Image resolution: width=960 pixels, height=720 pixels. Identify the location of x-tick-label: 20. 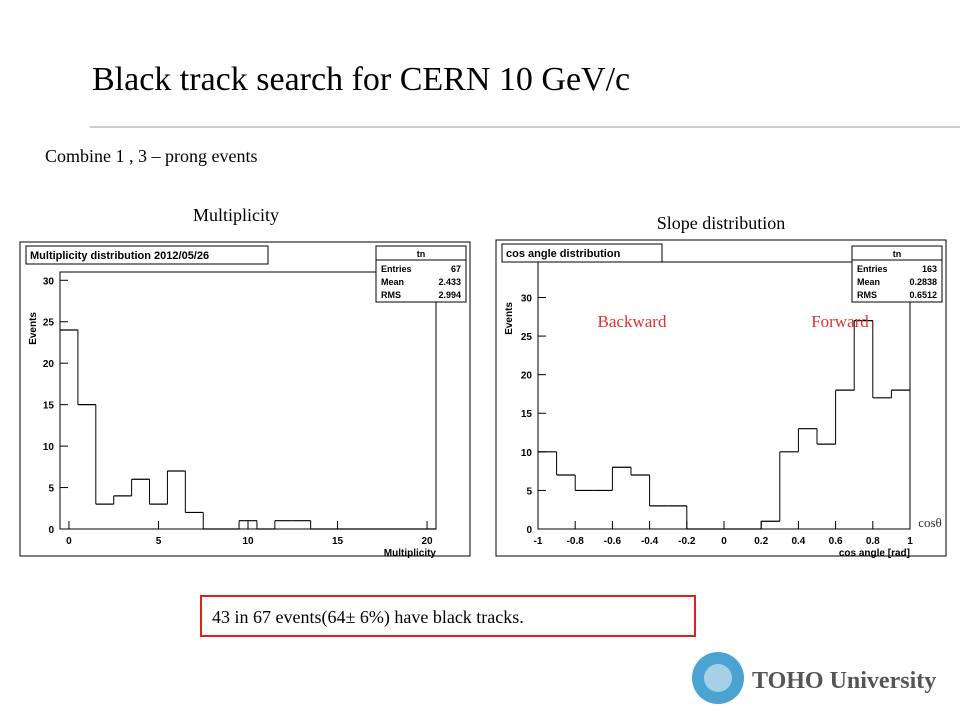
(427, 541).